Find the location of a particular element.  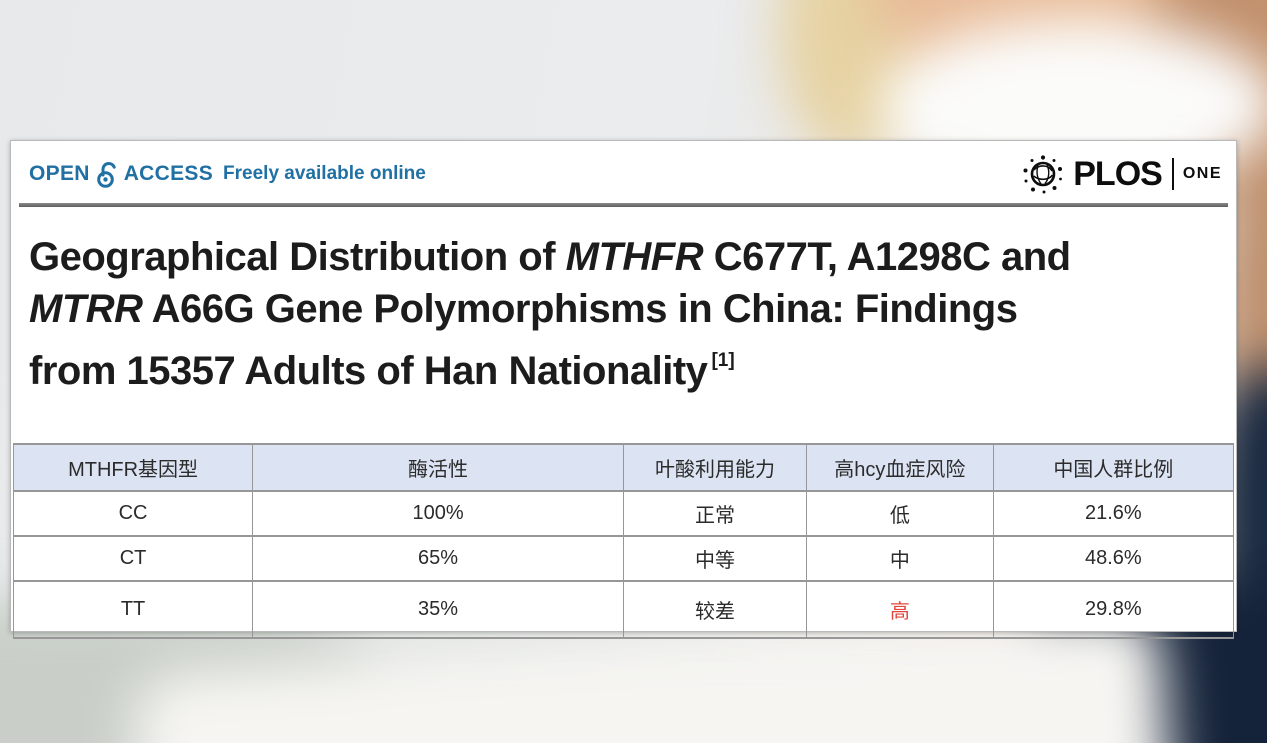

open-lock-icon is located at coordinates (107, 174).